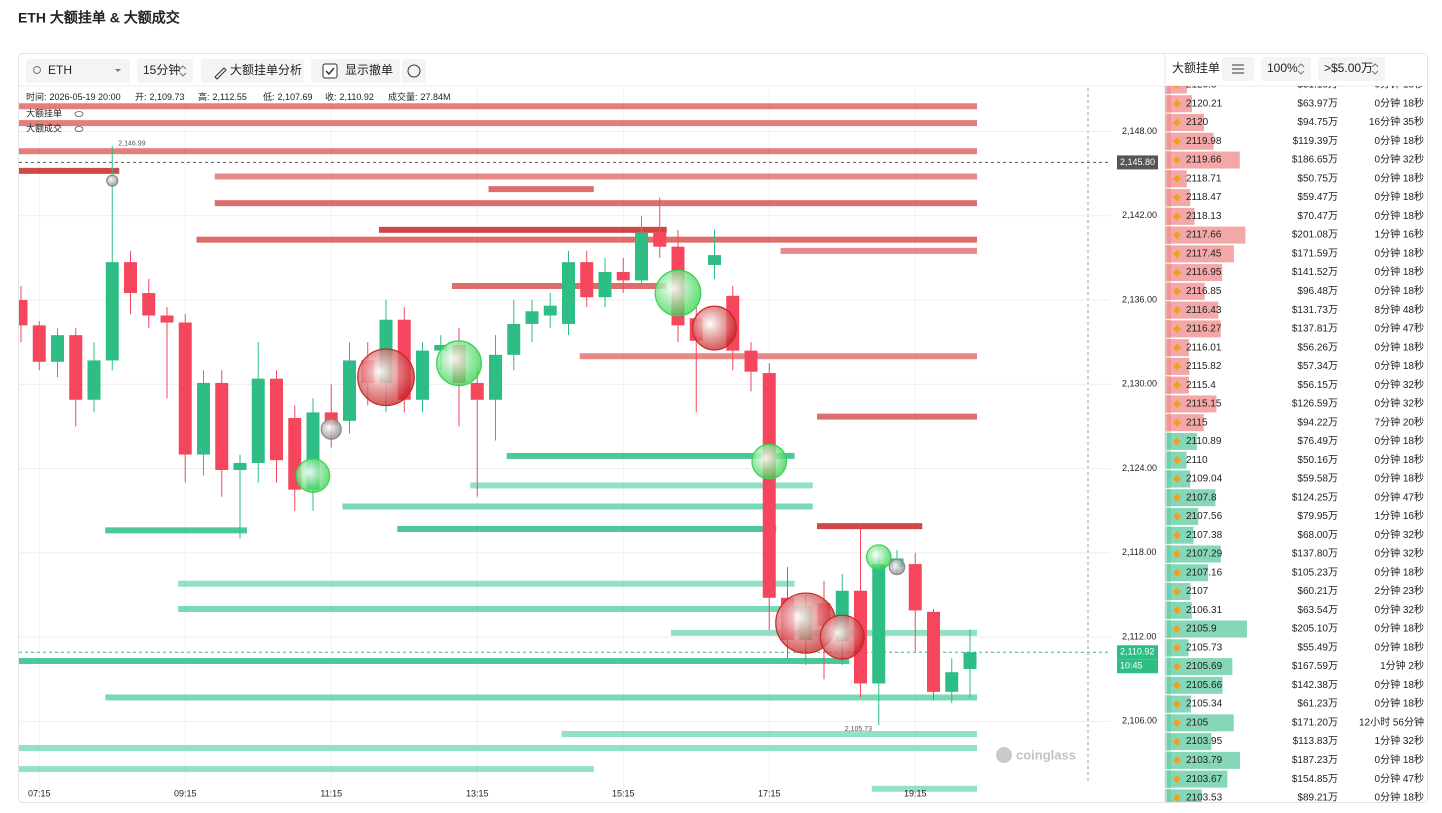 This screenshot has height=813, width=1442. I want to click on y-tick-label: 2,136.00, so click(1139, 299).